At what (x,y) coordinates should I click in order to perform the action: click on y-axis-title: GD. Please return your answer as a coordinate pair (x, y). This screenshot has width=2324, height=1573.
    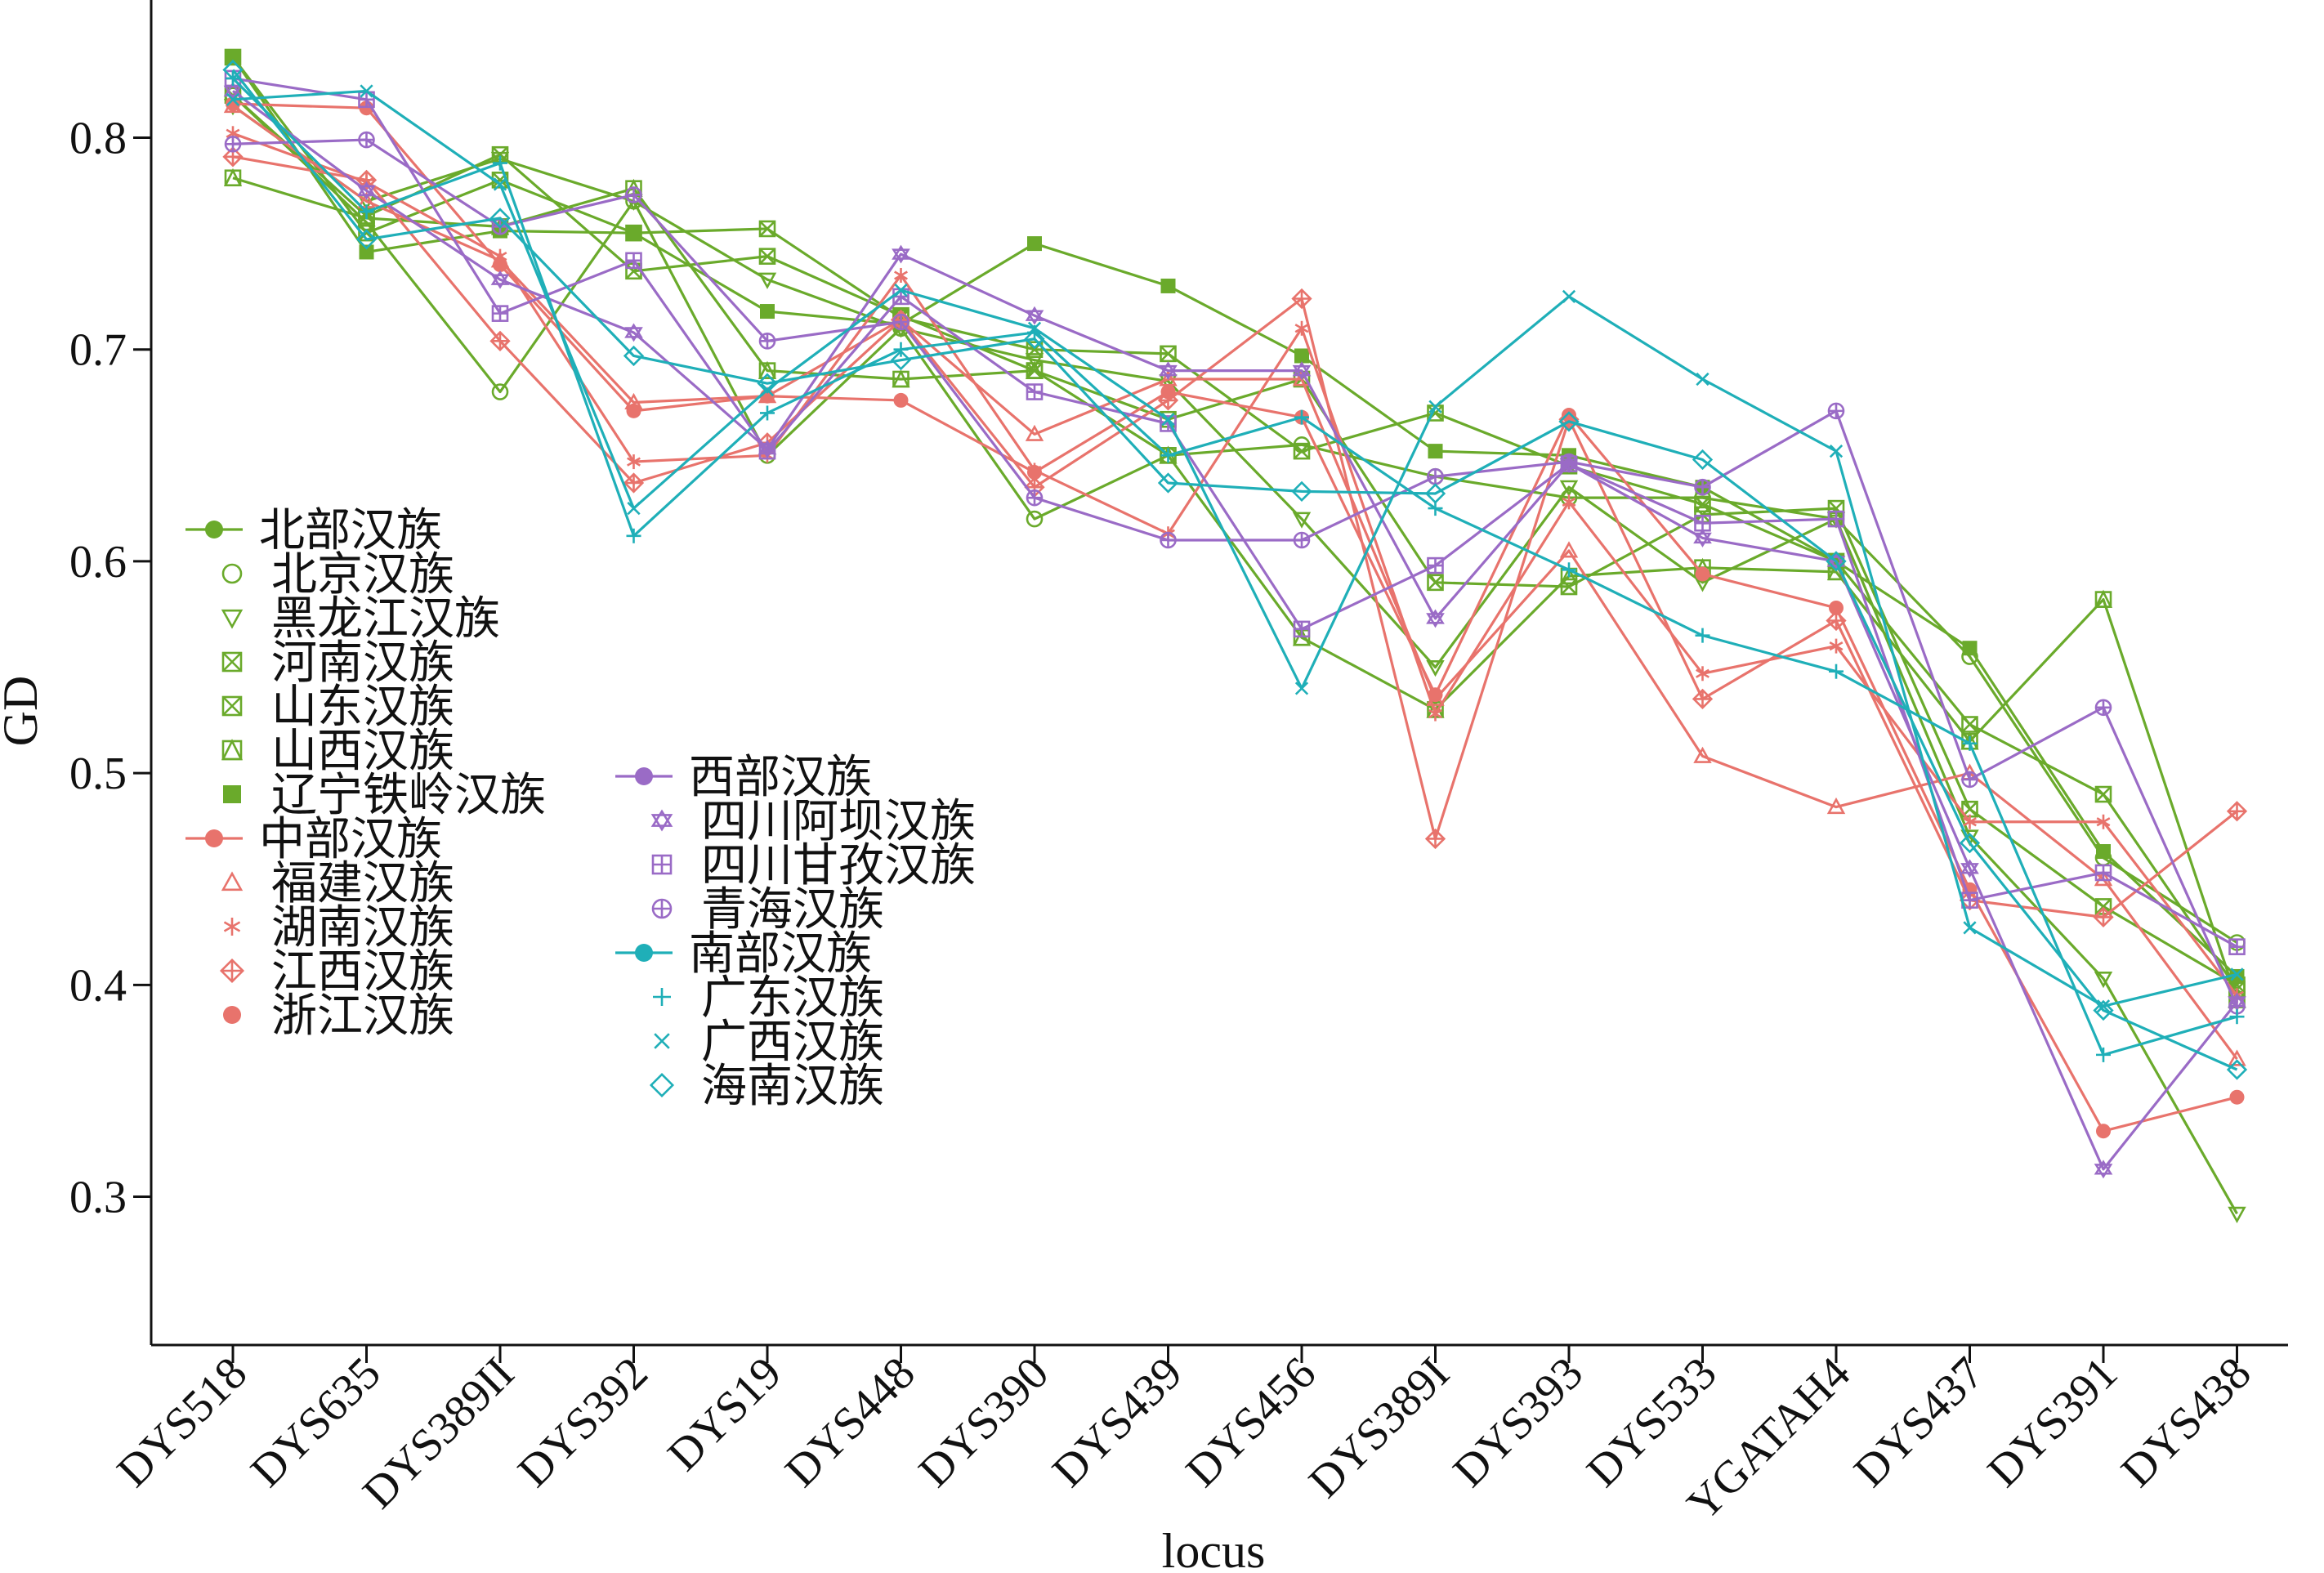
    Looking at the image, I should click on (23, 711).